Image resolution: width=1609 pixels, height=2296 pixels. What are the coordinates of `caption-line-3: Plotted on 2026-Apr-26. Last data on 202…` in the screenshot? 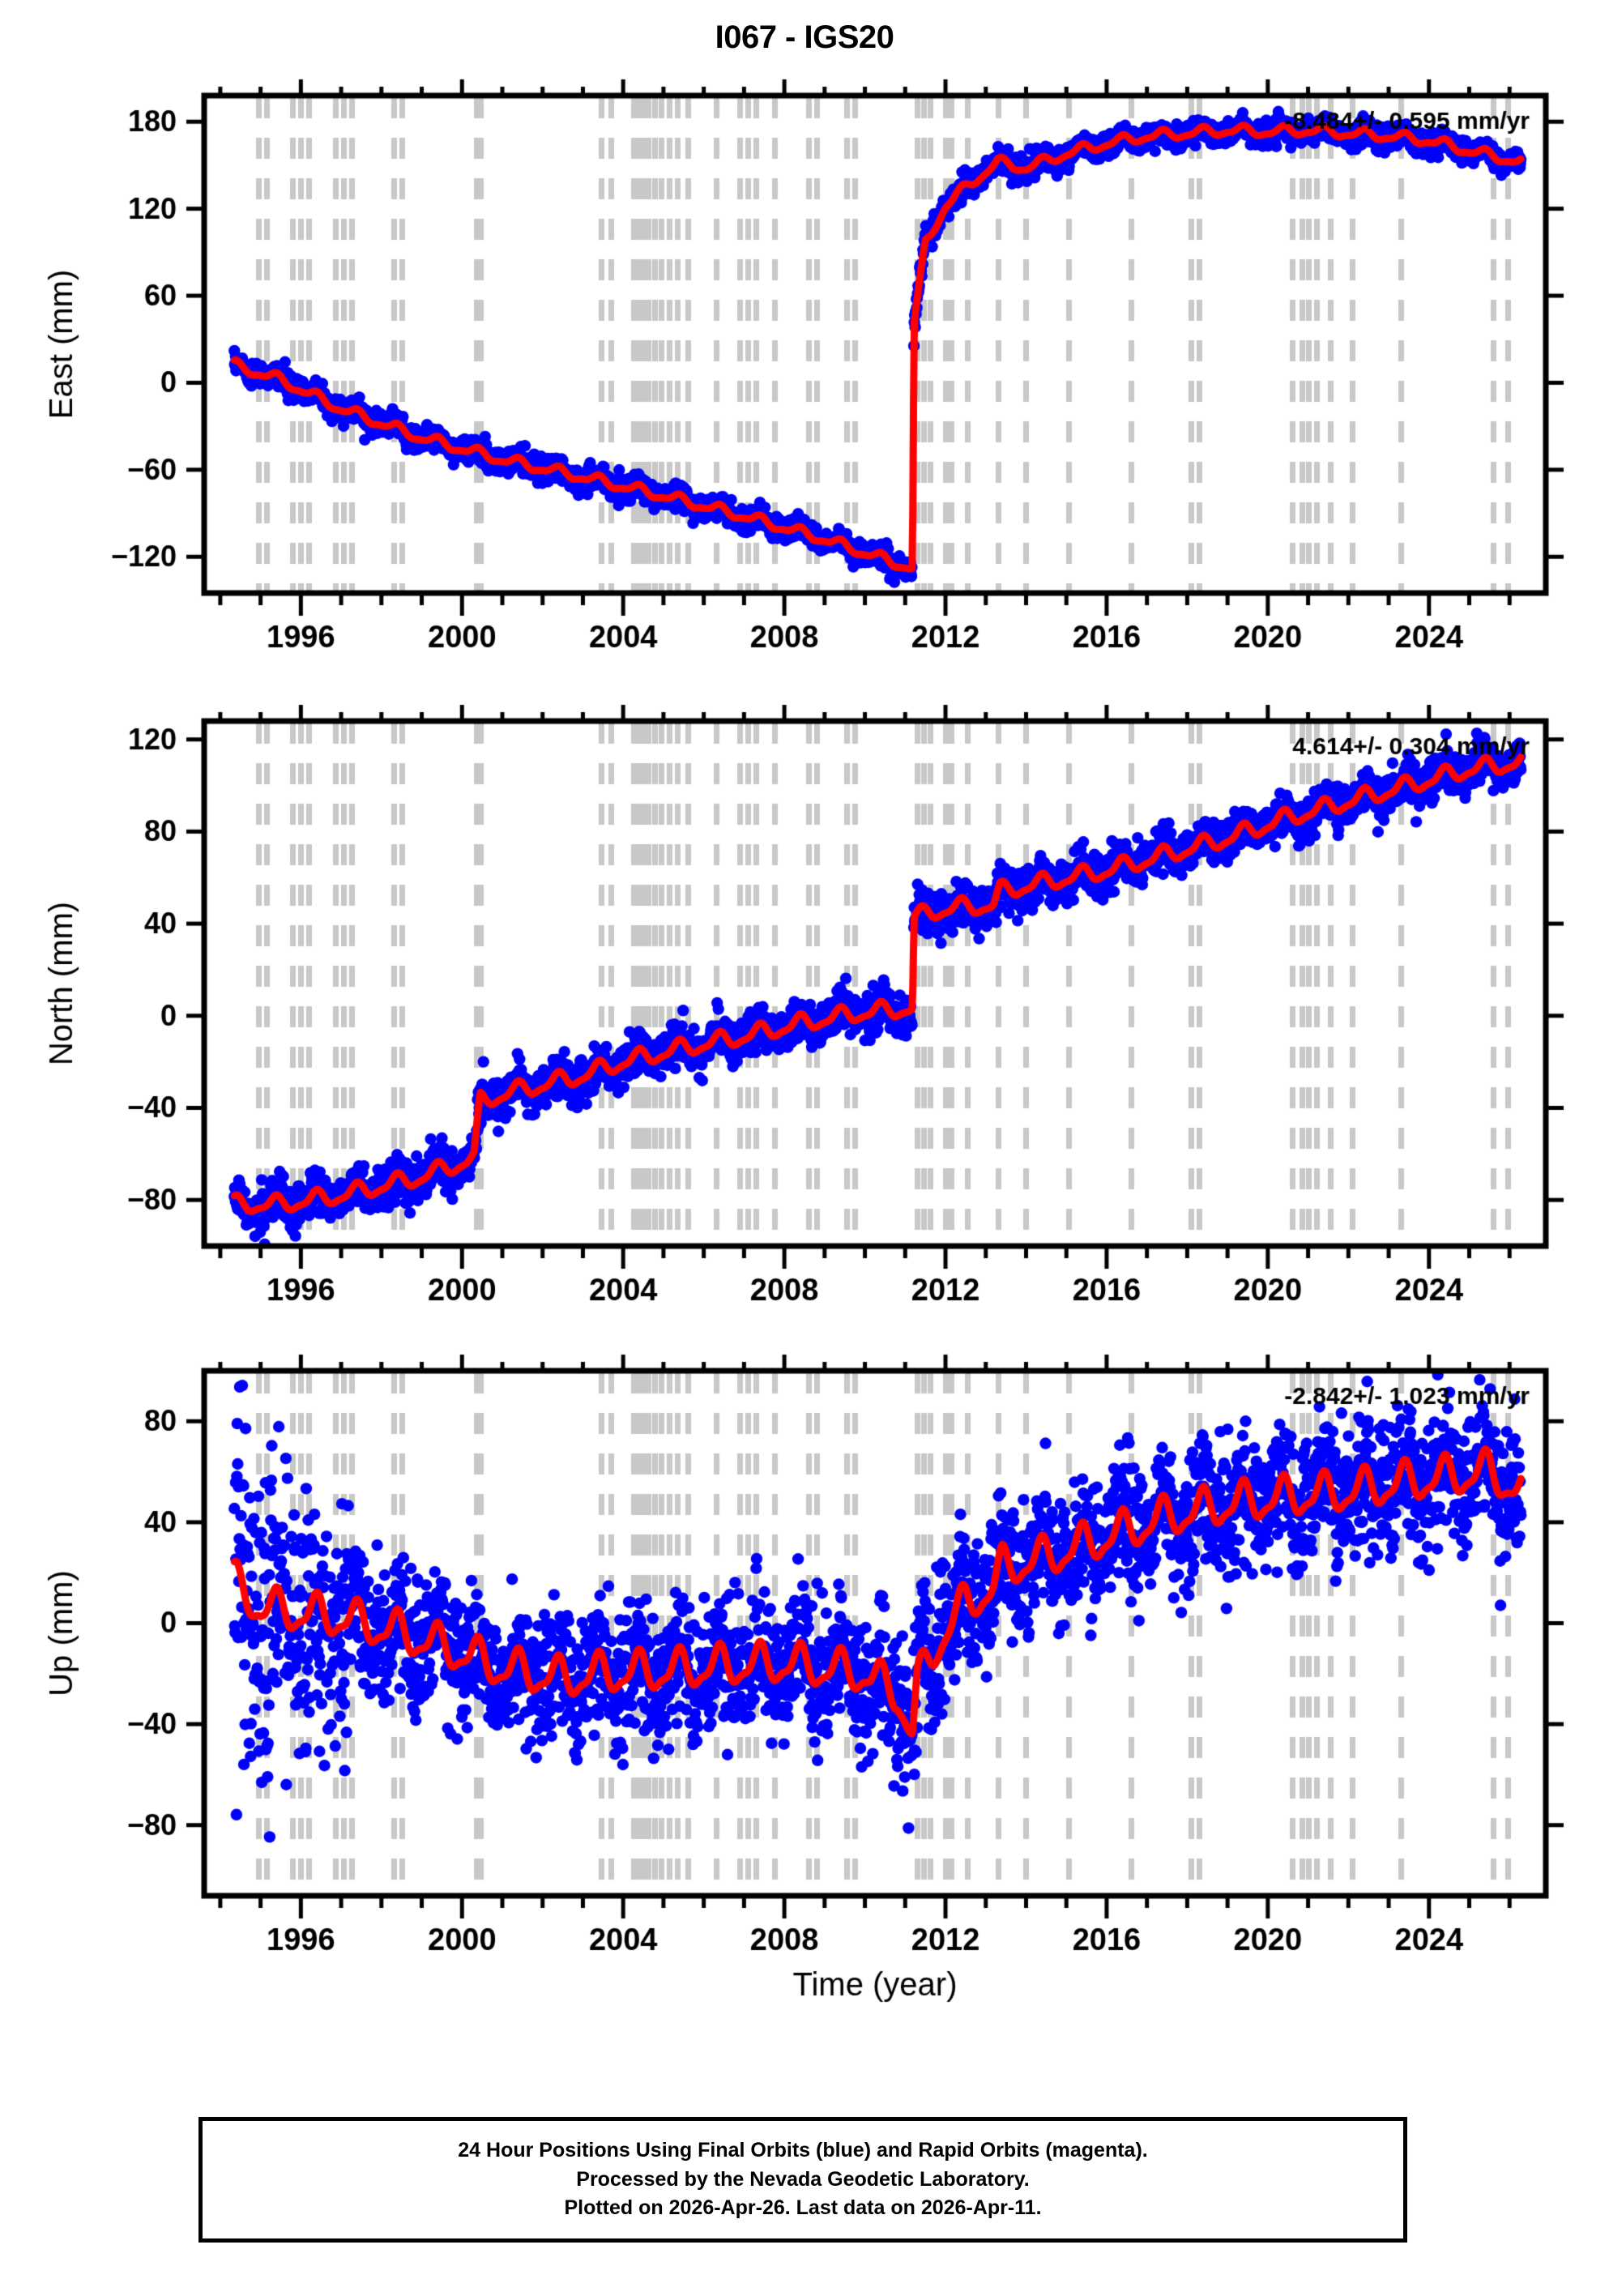 It's located at (803, 2208).